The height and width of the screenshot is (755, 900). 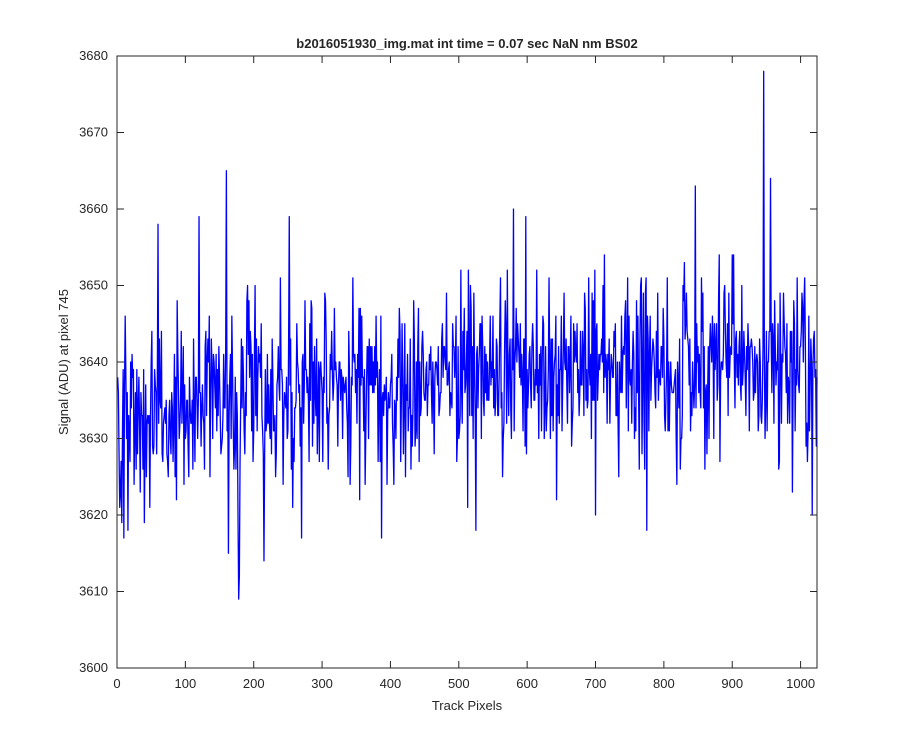 What do you see at coordinates (93, 438) in the screenshot?
I see `y-tick-label: 3630` at bounding box center [93, 438].